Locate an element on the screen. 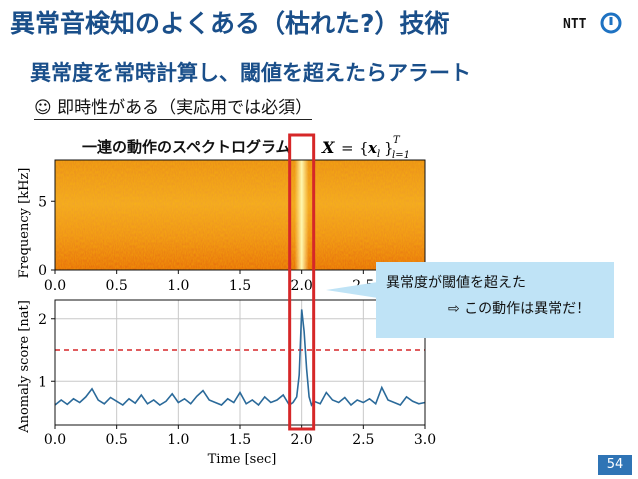  score-y-tick-label: 2 is located at coordinates (42, 320).